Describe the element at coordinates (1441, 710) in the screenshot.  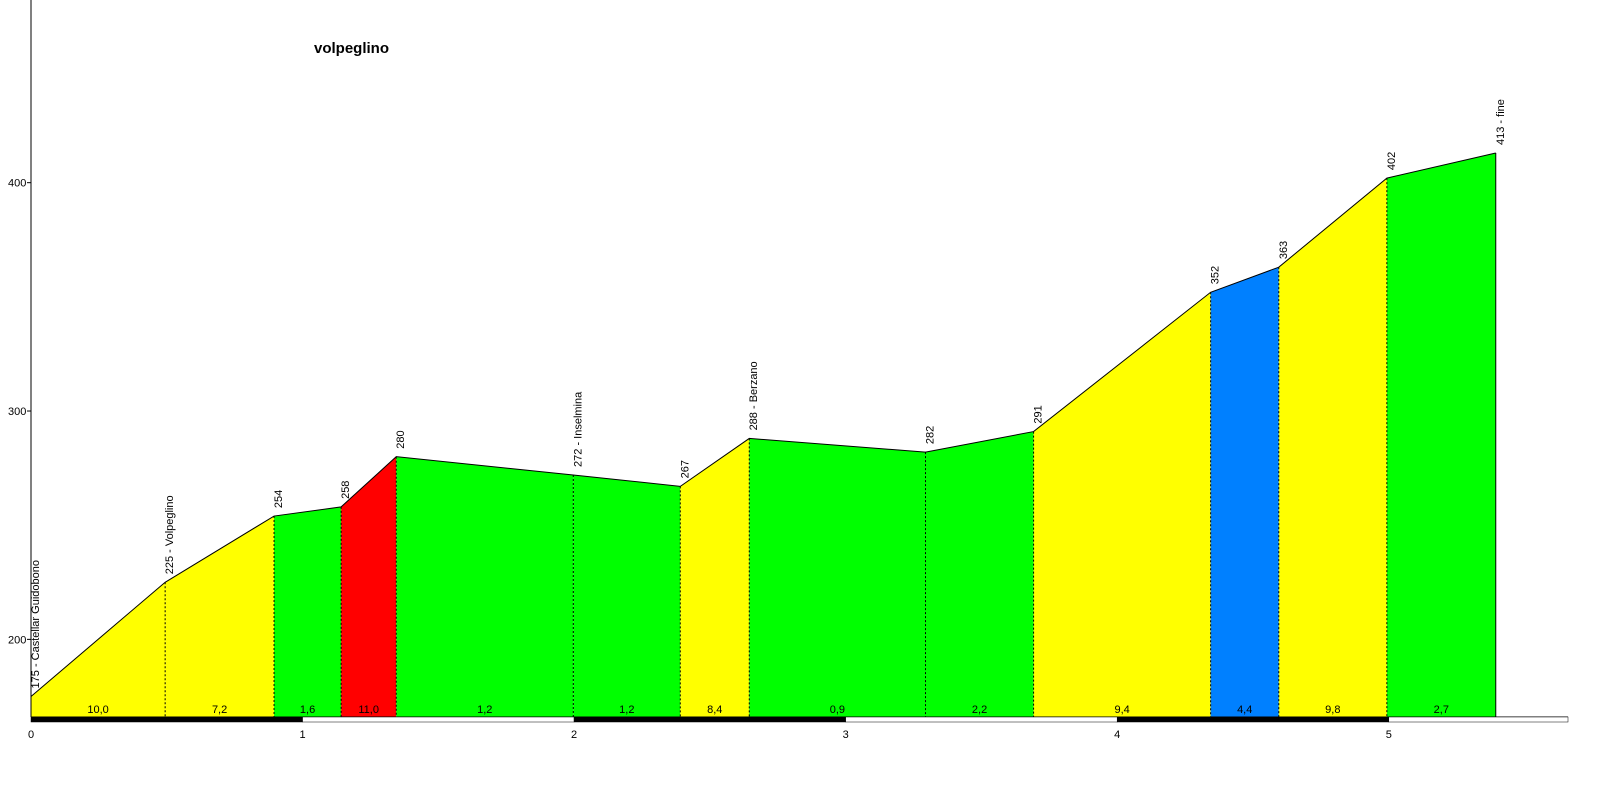
I see `gradient-label: 2,7` at that location.